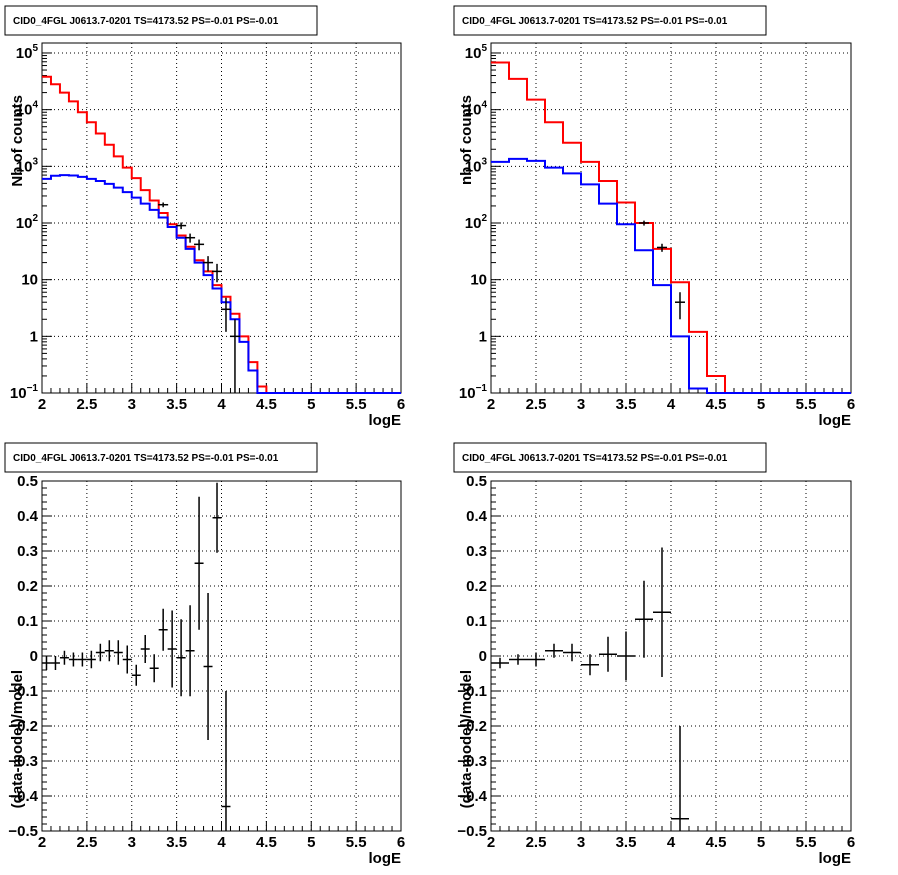 Image resolution: width=898 pixels, height=875 pixels. I want to click on x-tick-label: 3, so click(132, 842).